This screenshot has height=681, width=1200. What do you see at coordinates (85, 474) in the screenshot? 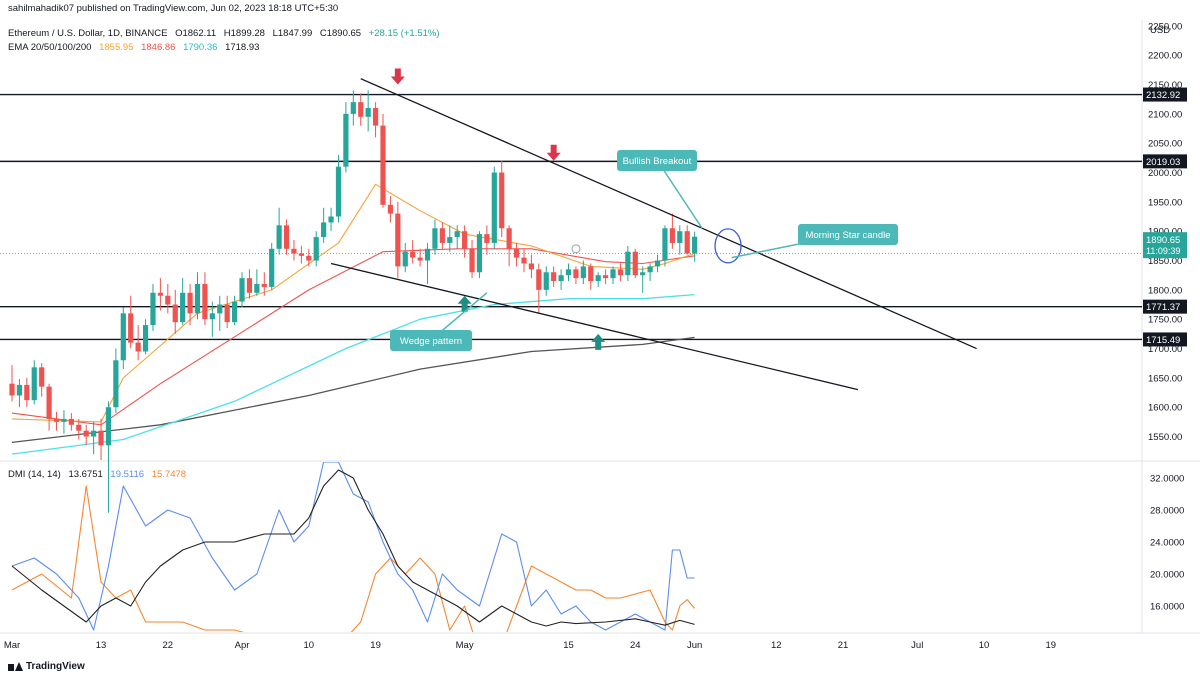
I see `adx-value: 13.6751` at bounding box center [85, 474].